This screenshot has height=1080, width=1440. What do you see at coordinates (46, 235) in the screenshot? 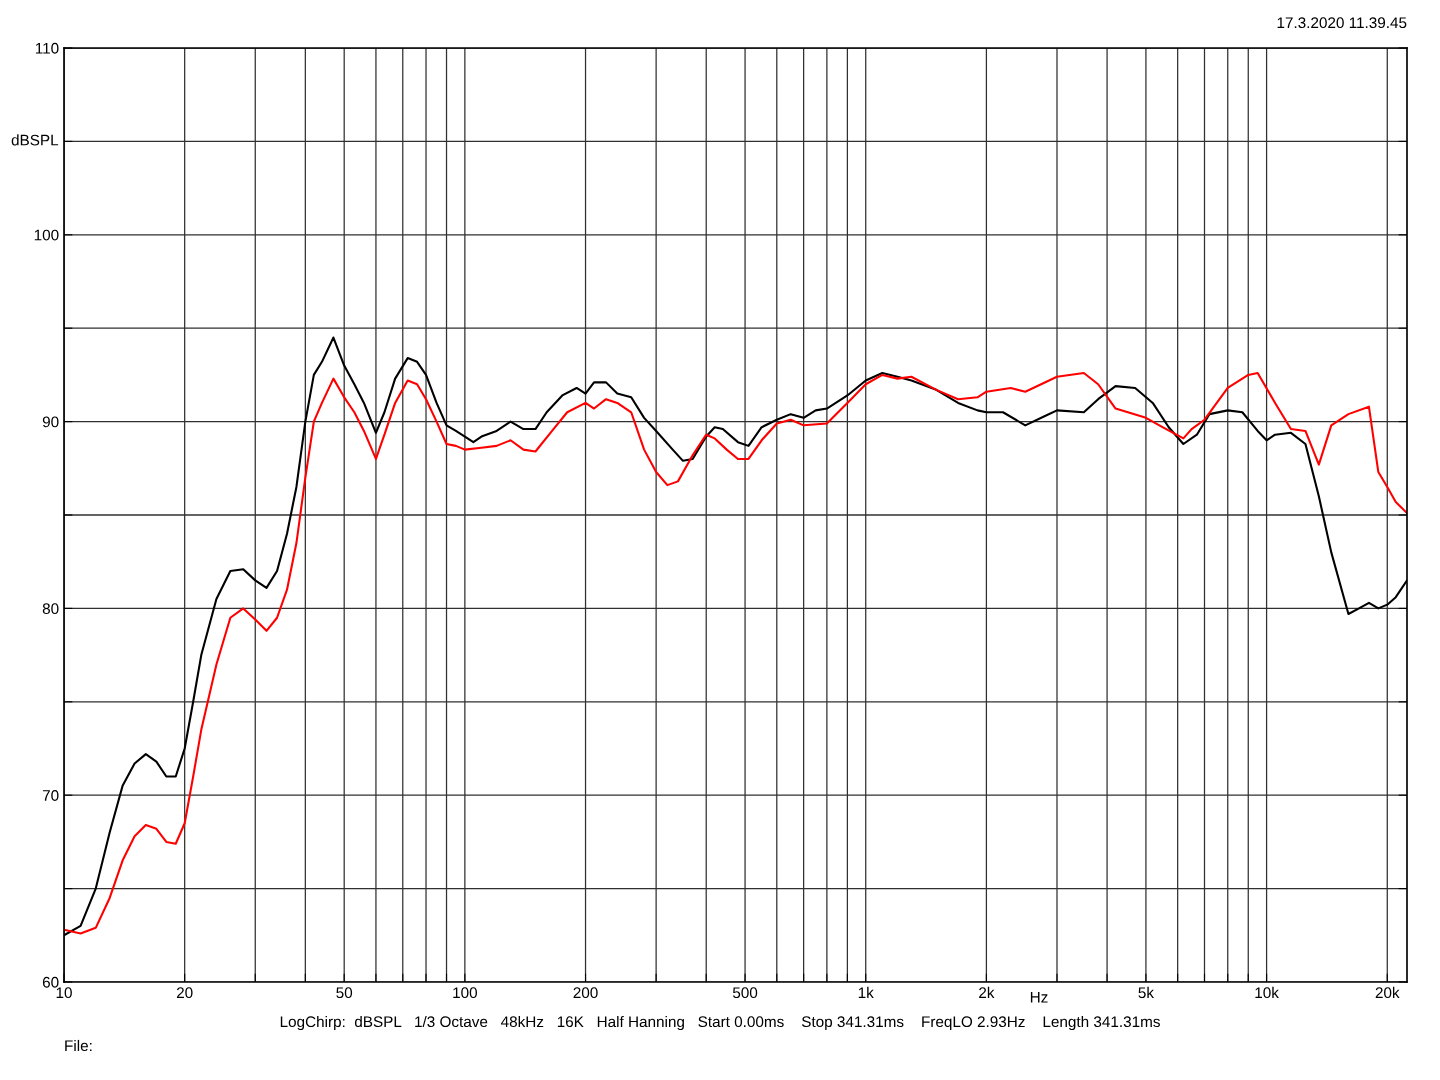
I see `y-tick-label: 100` at bounding box center [46, 235].